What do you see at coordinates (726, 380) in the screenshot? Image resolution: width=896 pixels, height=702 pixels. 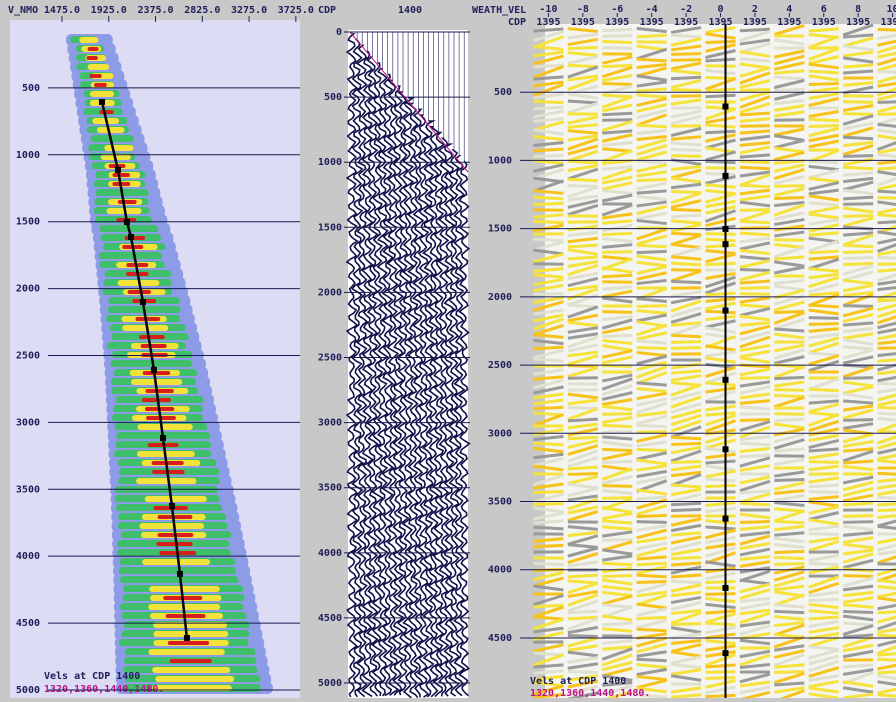 I see `time-pick` at bounding box center [726, 380].